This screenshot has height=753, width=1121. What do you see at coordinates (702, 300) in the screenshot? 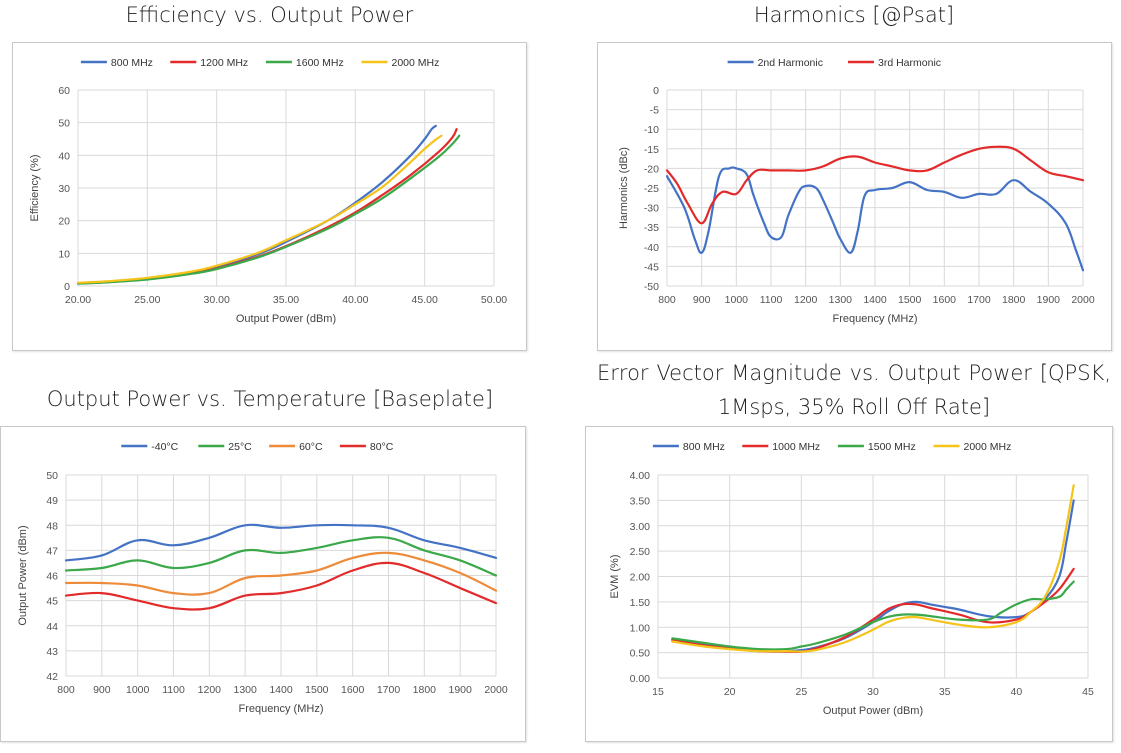
I see `x-tick-label: 900` at bounding box center [702, 300].